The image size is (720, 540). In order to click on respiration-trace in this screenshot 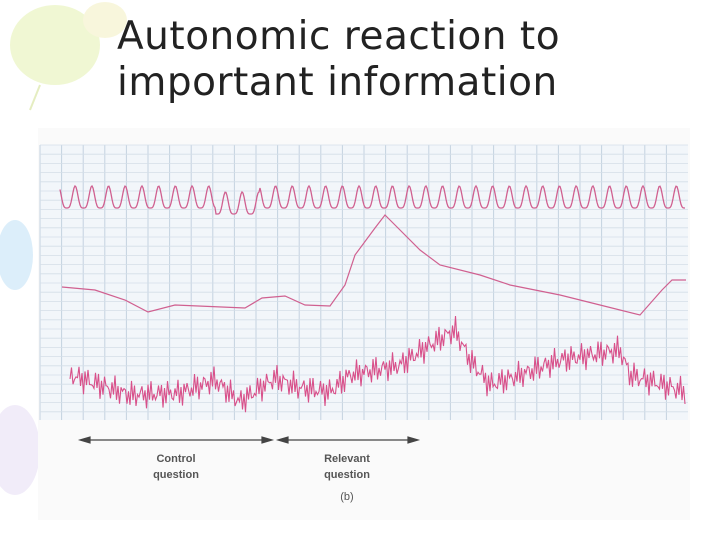, I will do `click(372, 199)`.